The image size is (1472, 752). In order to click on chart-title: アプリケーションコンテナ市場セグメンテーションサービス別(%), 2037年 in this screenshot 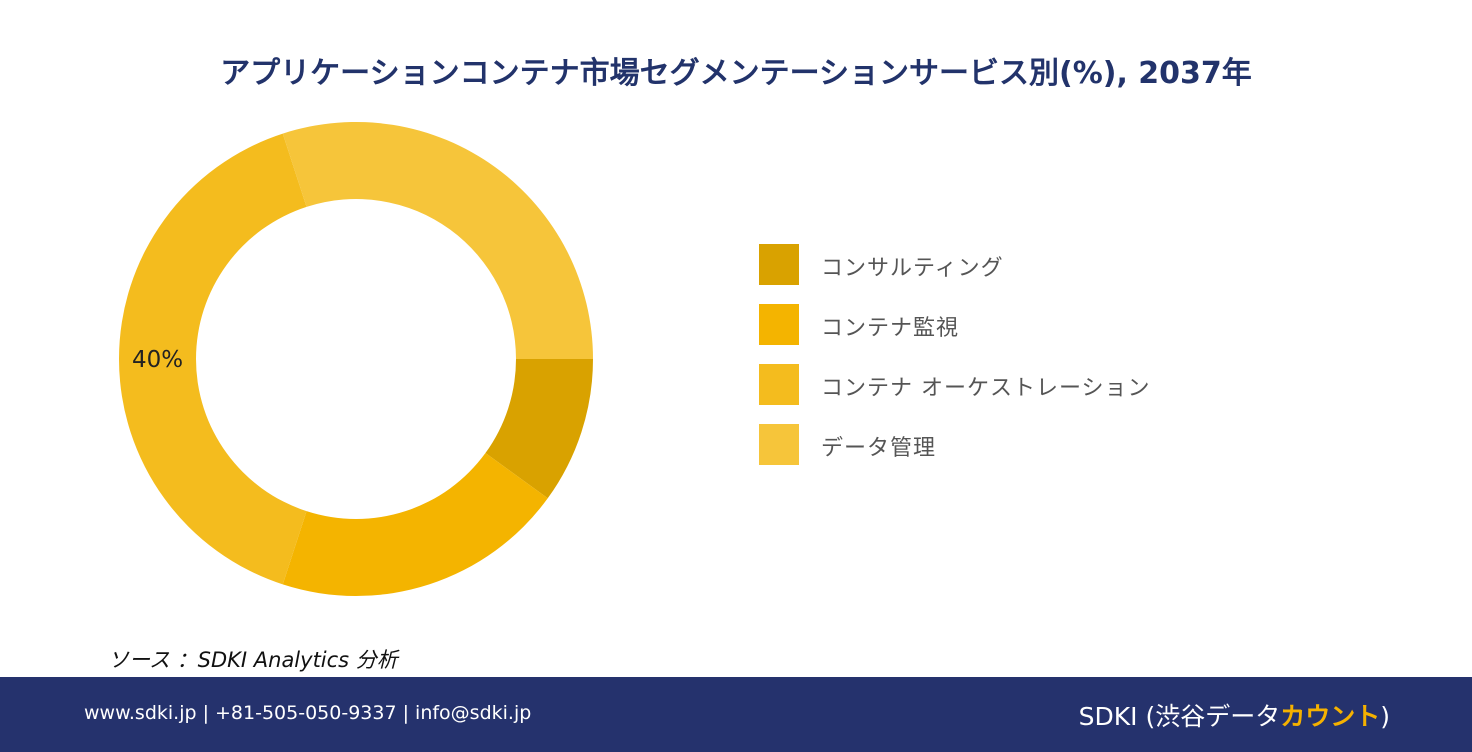, I will do `click(736, 73)`.